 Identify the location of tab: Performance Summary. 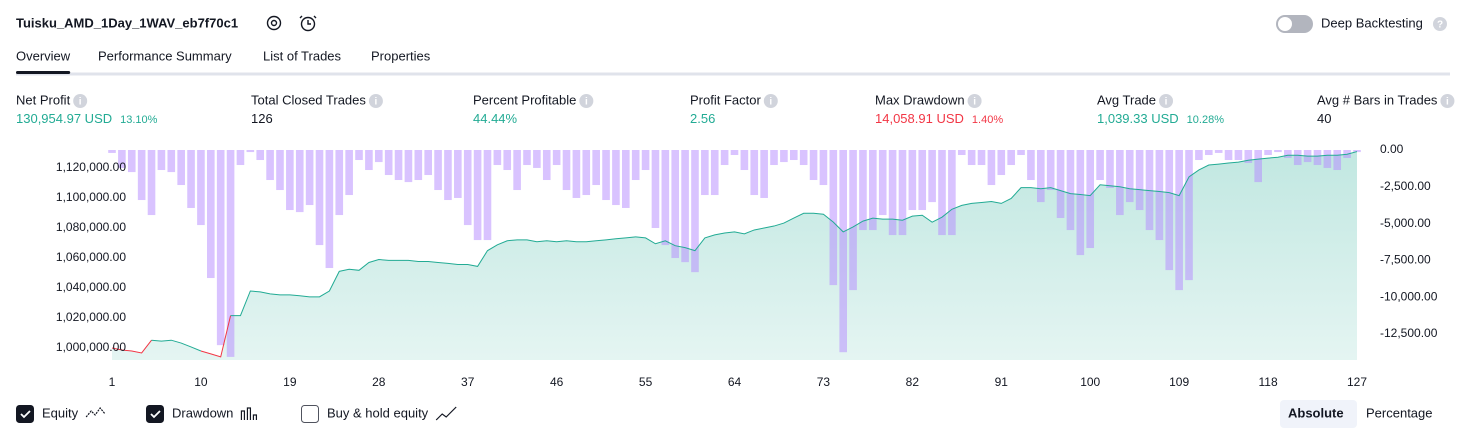
(165, 55).